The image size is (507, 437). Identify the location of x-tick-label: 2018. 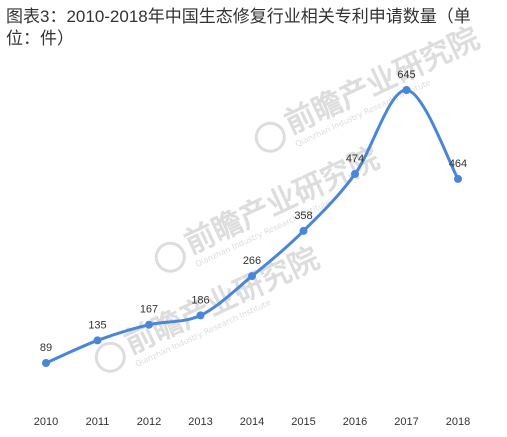
(458, 422).